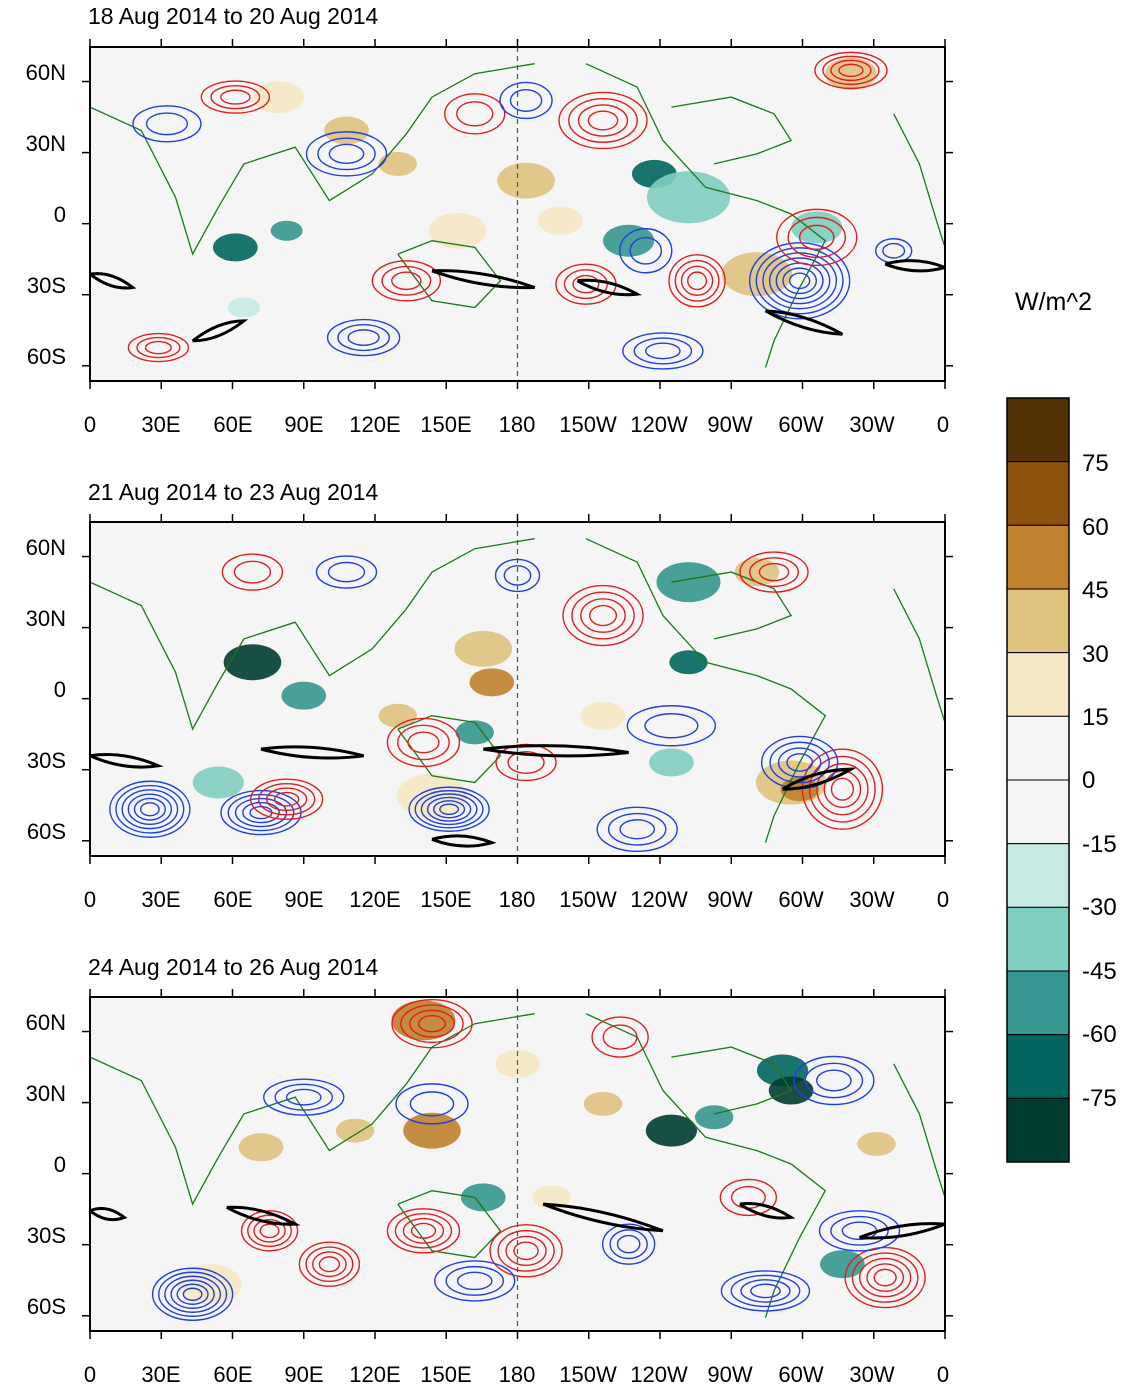  What do you see at coordinates (1099, 1098) in the screenshot?
I see `colorbar-label: -75` at bounding box center [1099, 1098].